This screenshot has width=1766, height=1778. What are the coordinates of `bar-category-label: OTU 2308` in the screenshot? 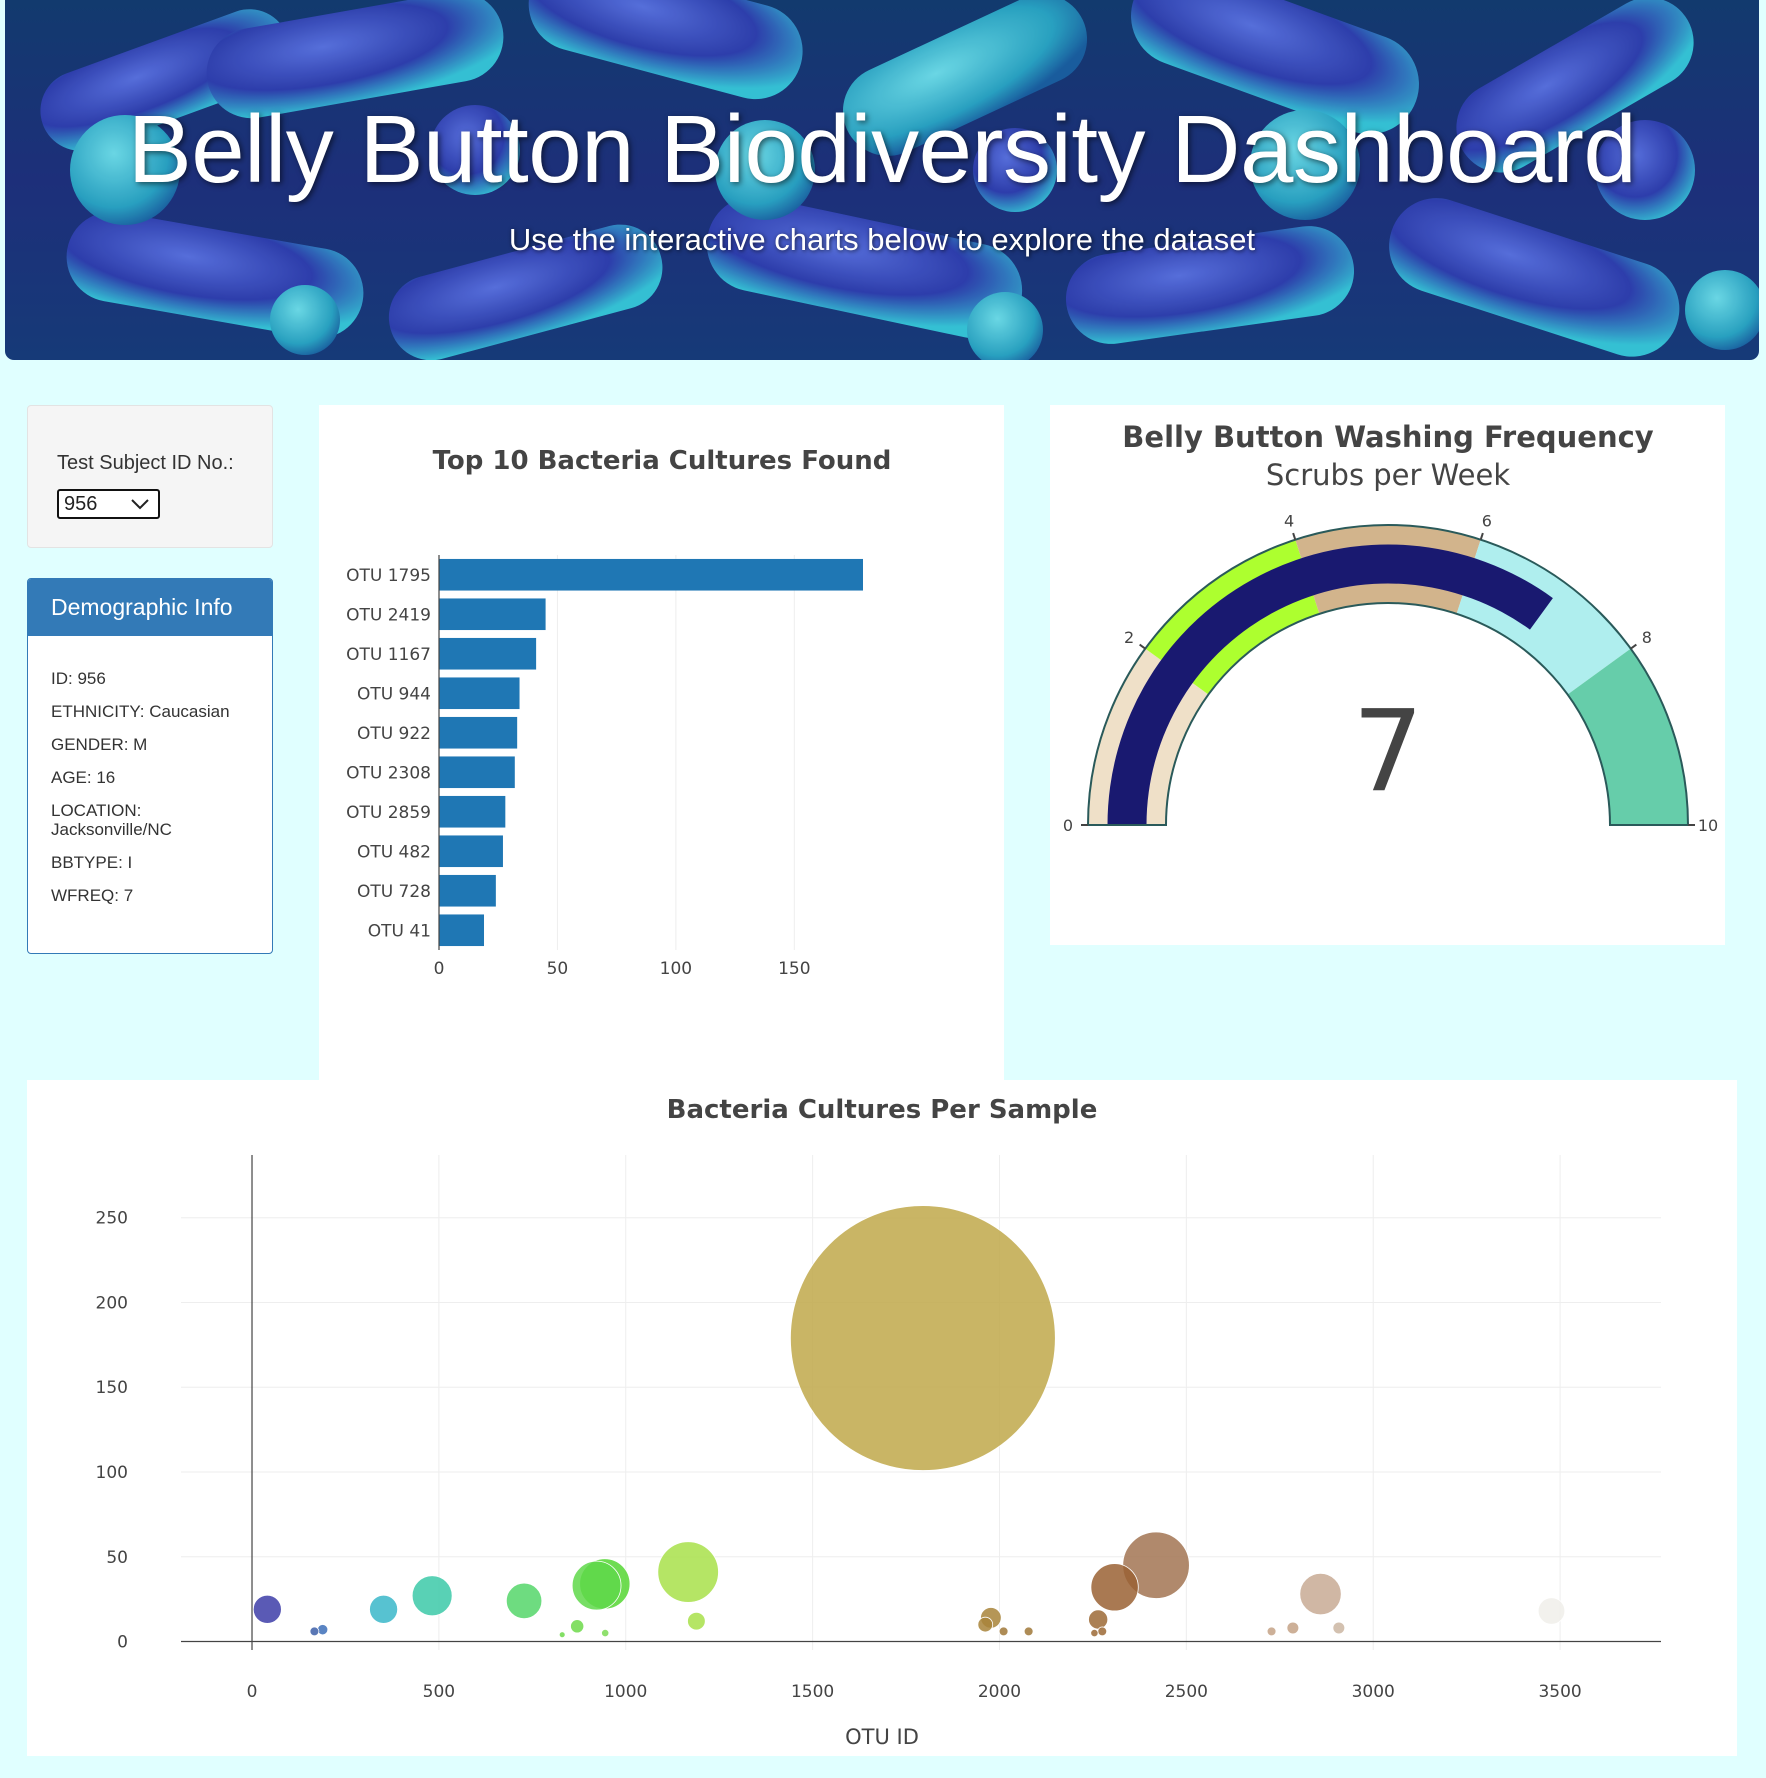 It's located at (388, 773).